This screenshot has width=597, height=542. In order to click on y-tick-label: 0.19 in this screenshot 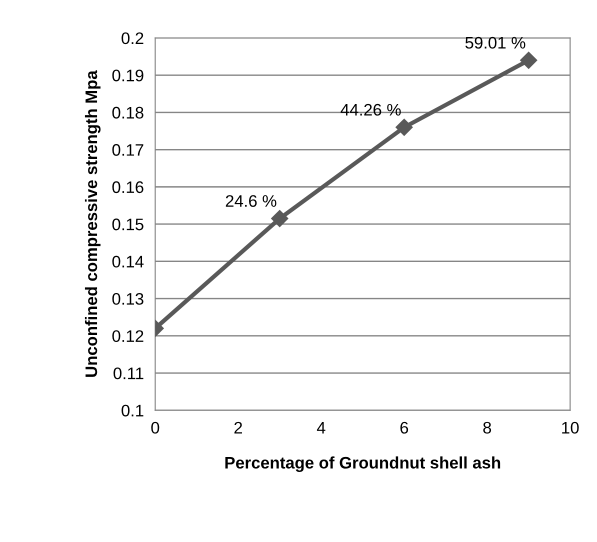, I will do `click(128, 76)`.